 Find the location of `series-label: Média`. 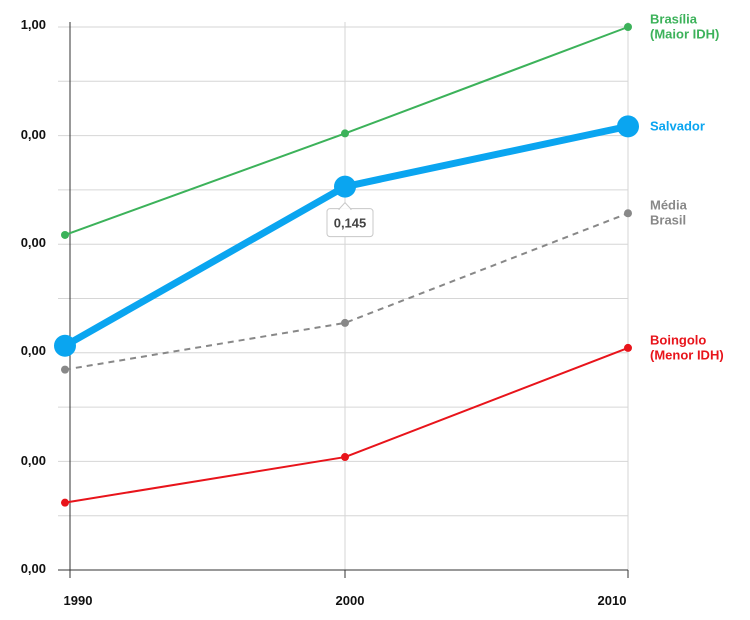

series-label: Média is located at coordinates (669, 205).